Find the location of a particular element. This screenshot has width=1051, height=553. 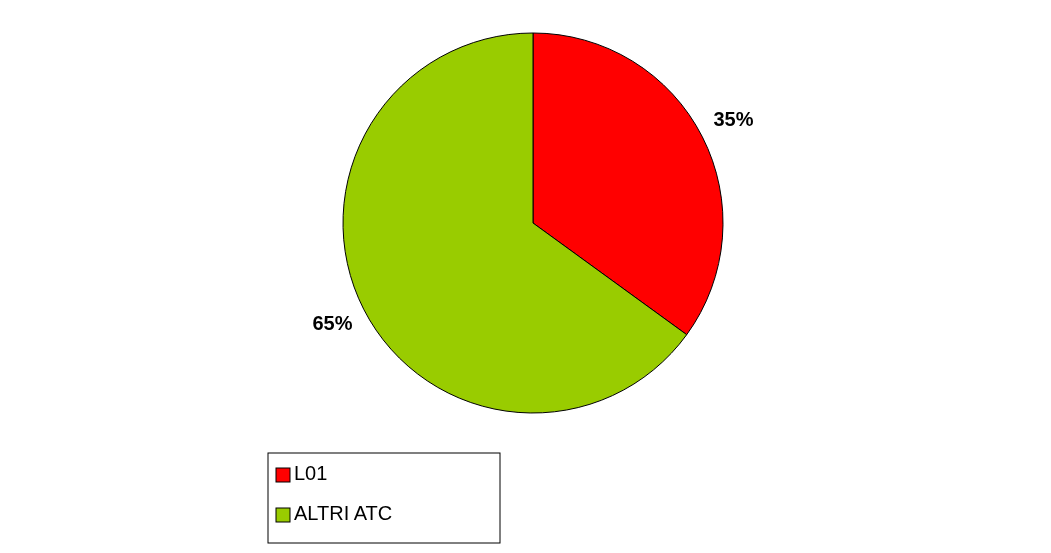

legend-label: ALTRI ATC is located at coordinates (343, 513).